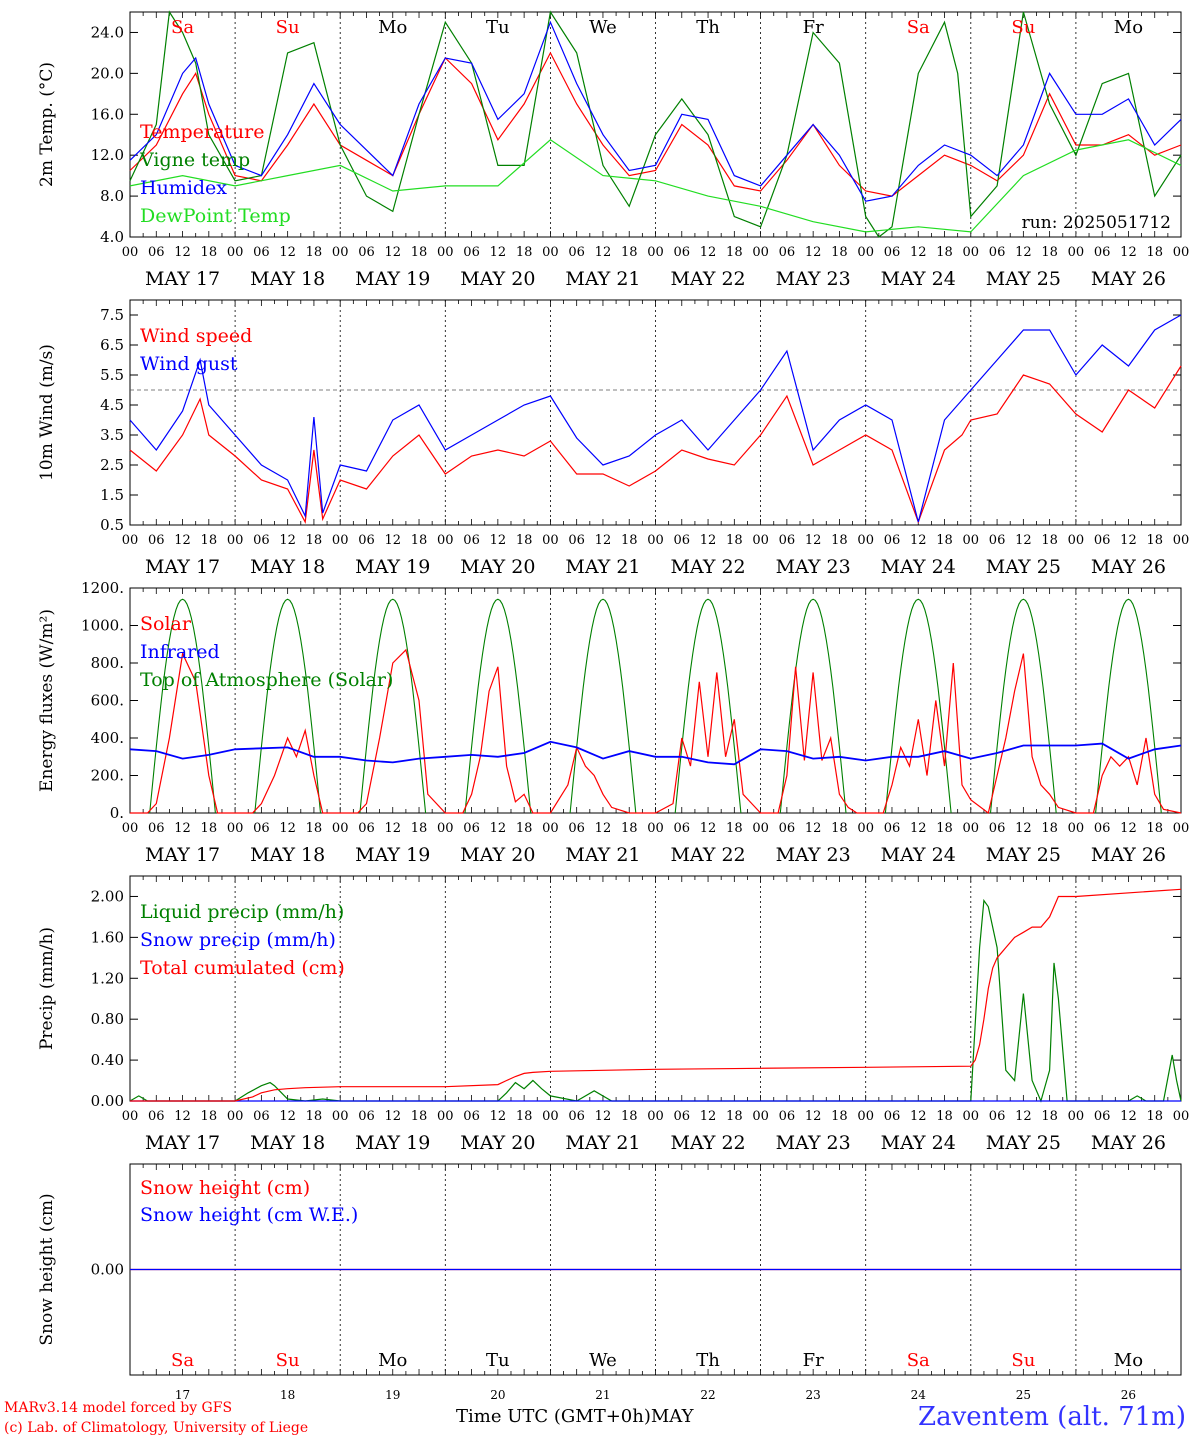 The height and width of the screenshot is (1440, 1194). What do you see at coordinates (107, 663) in the screenshot?
I see `y-tick-label: 800.` at bounding box center [107, 663].